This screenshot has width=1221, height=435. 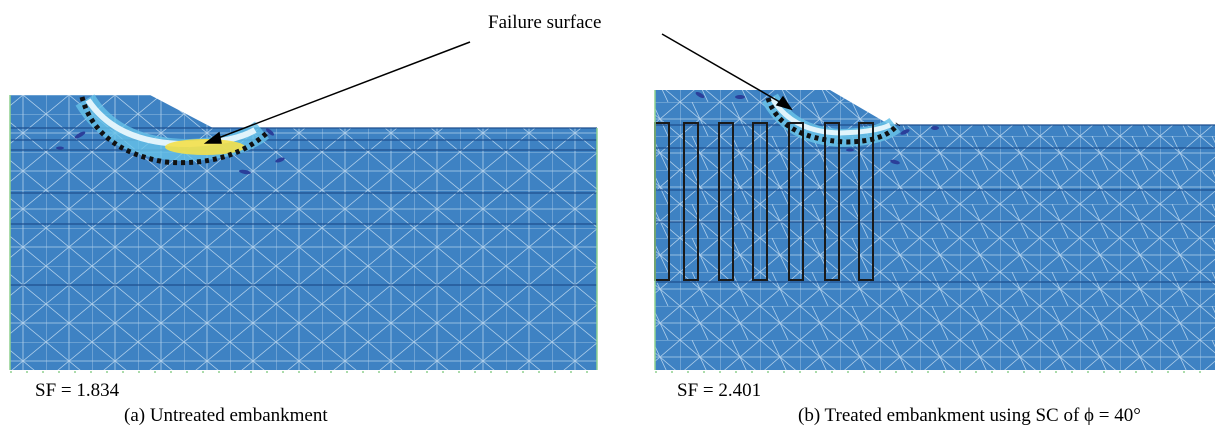 I want to click on failure-surface-line-b, so click(x=833, y=121).